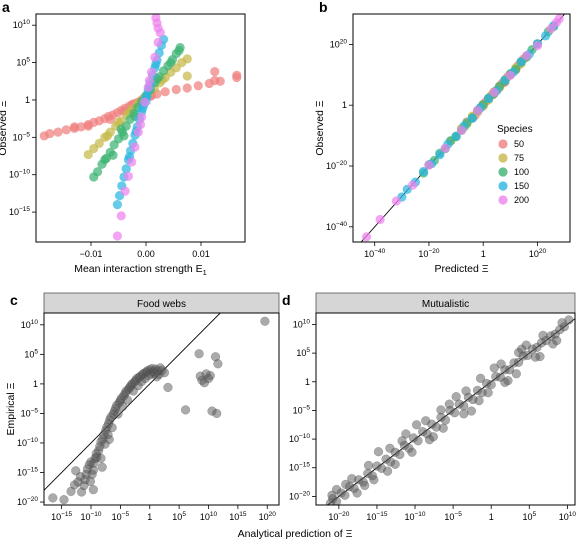  I want to click on x-tick-label: 10−40, so click(374, 253).